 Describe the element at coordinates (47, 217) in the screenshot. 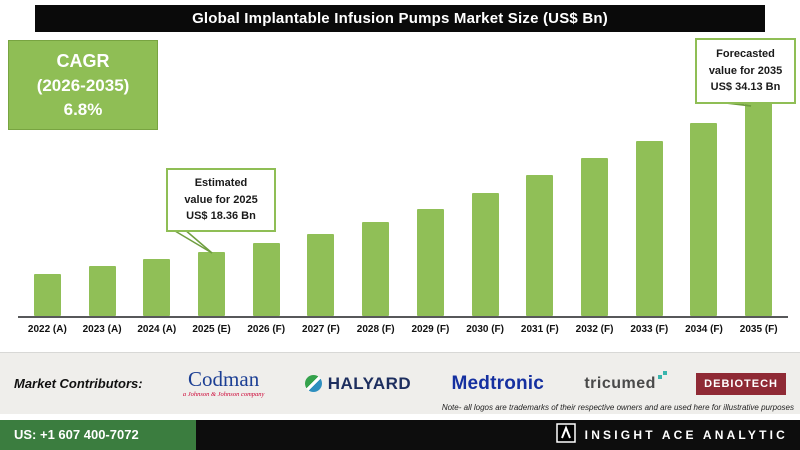

I see `bar-slot: 2022 (A)` at that location.